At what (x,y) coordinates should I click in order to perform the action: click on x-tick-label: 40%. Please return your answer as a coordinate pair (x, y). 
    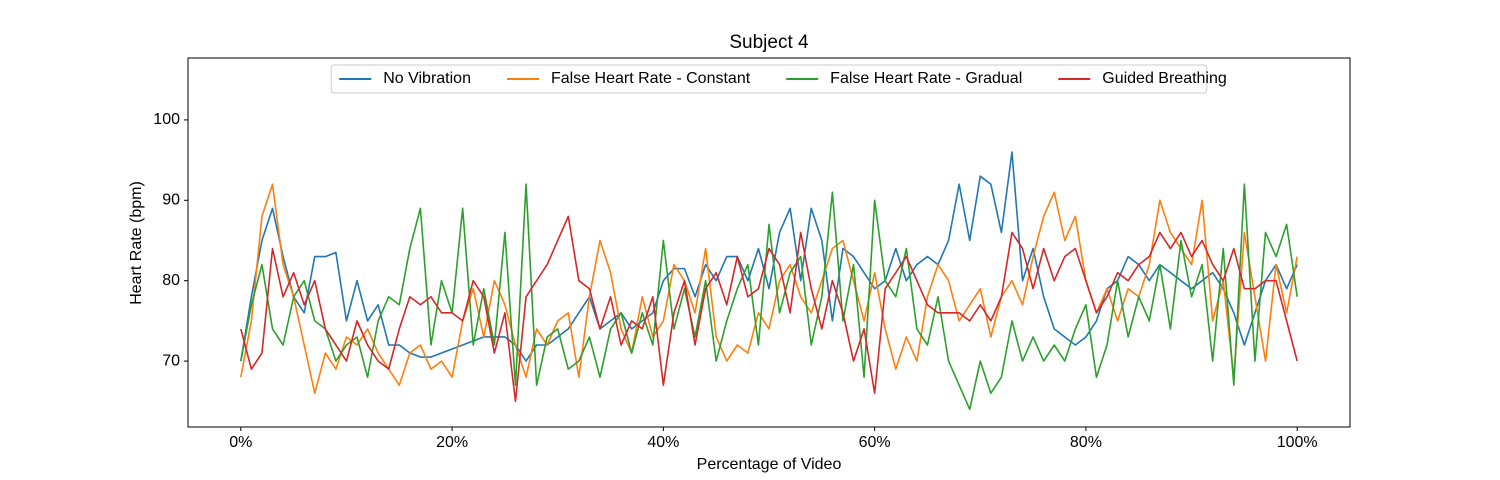
    Looking at the image, I should click on (663, 442).